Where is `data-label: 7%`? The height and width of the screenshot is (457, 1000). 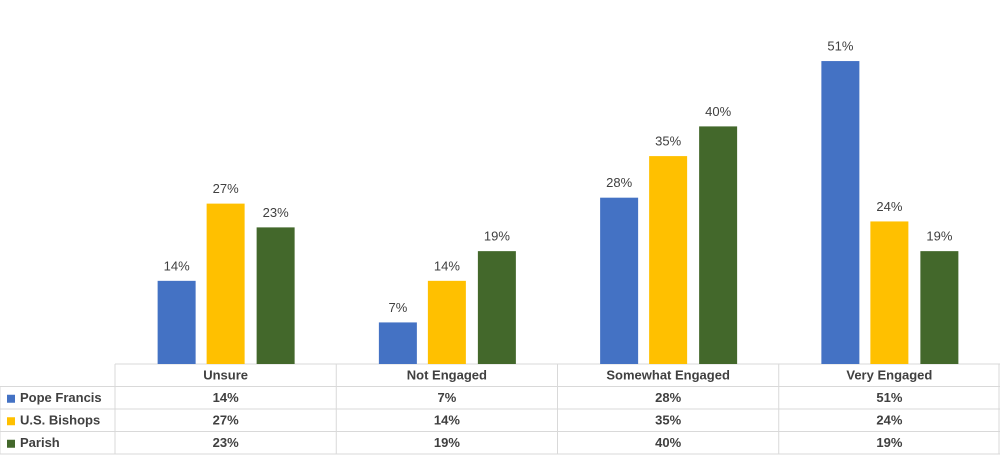 data-label: 7% is located at coordinates (397, 307).